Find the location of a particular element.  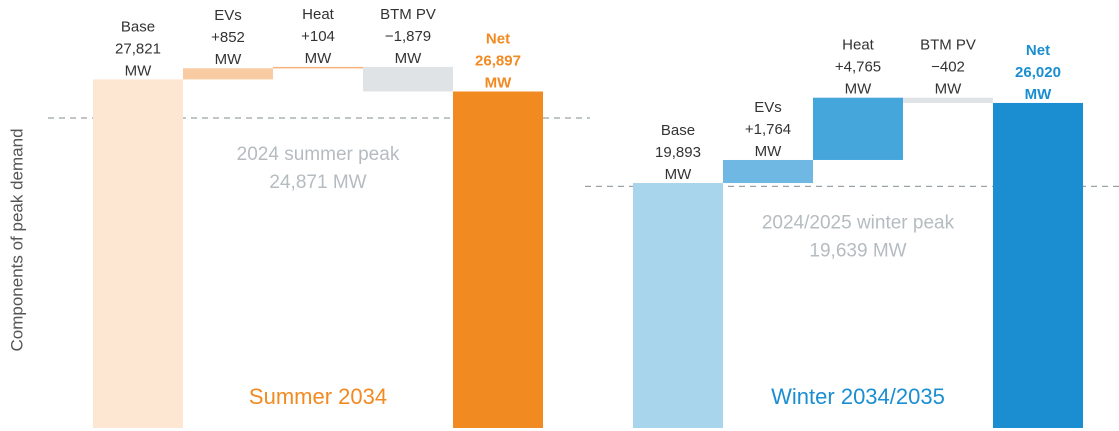

panel-title: Winter 2034/2035 is located at coordinates (858, 396).